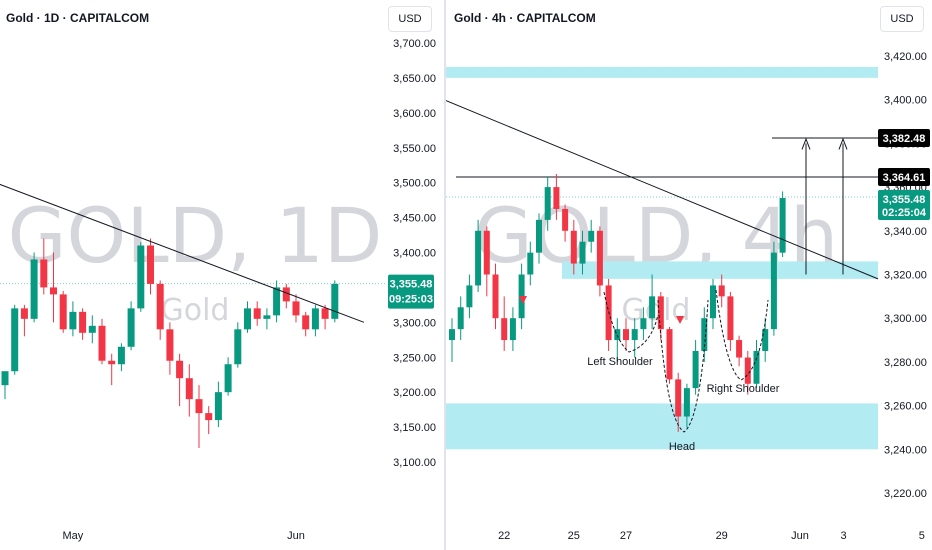  I want to click on four-hour-currency-button: USD, so click(902, 19).